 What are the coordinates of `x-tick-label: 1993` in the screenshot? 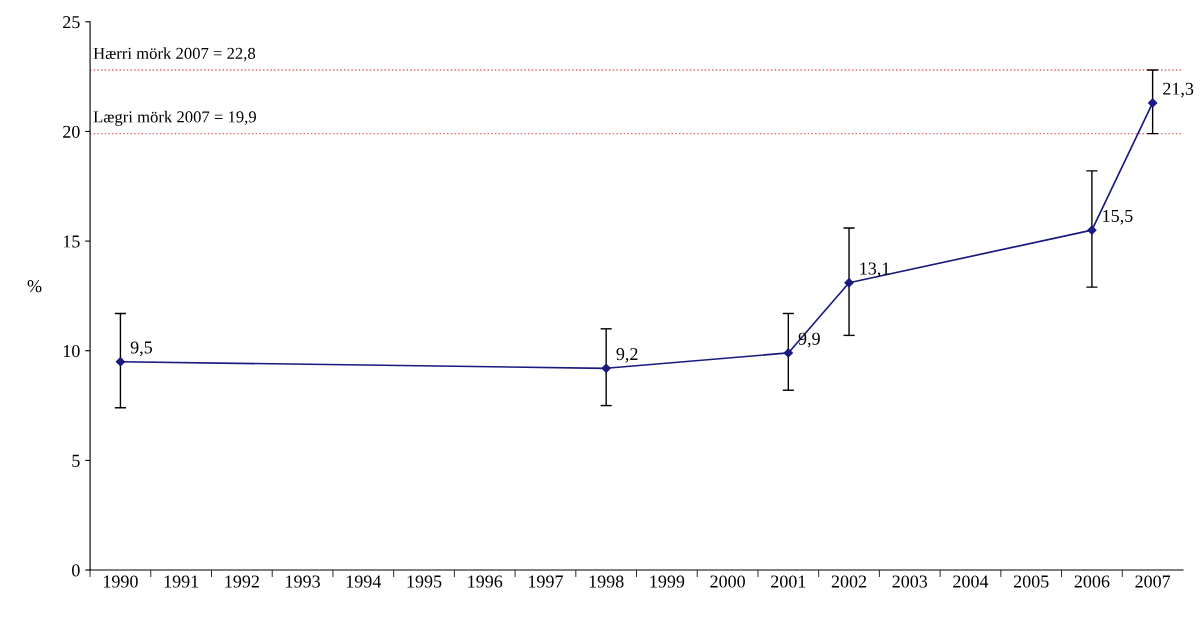 It's located at (303, 581).